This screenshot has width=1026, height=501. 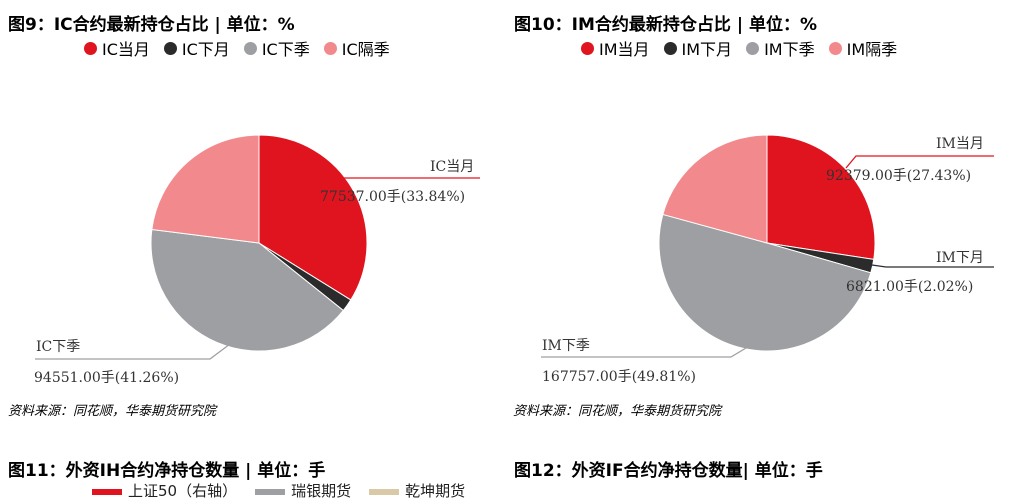 I want to click on fig10-legend-item: IM下月, so click(x=698, y=48).